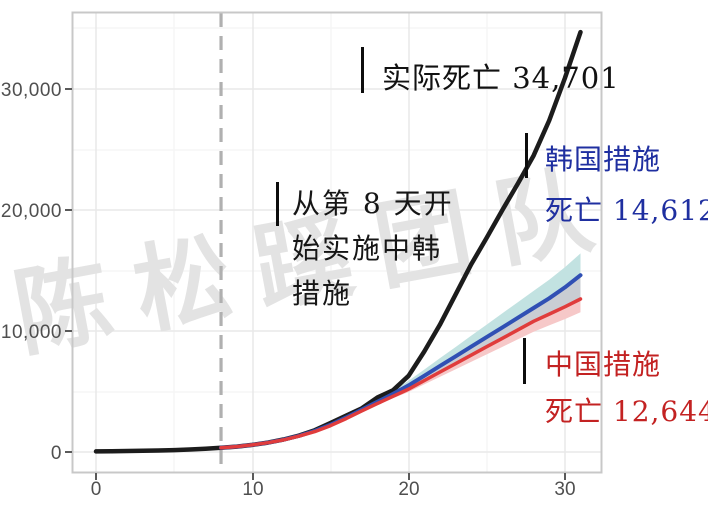  What do you see at coordinates (603, 364) in the screenshot?
I see `china-measures-line1: 中国措施` at bounding box center [603, 364].